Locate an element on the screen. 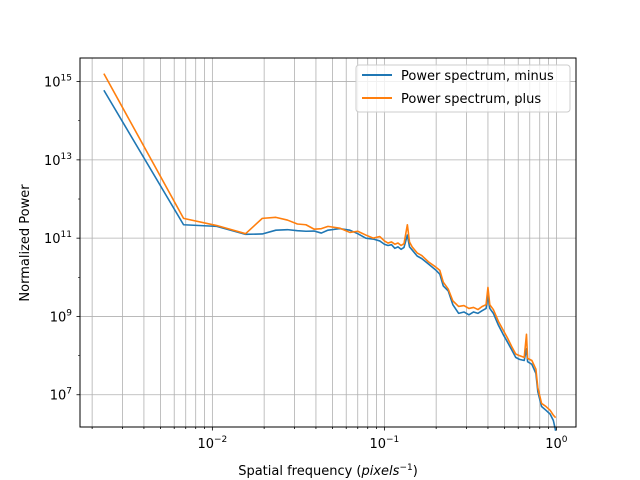 The width and height of the screenshot is (640, 480). legend-label-minus: Power spectrum, minus is located at coordinates (477, 76).